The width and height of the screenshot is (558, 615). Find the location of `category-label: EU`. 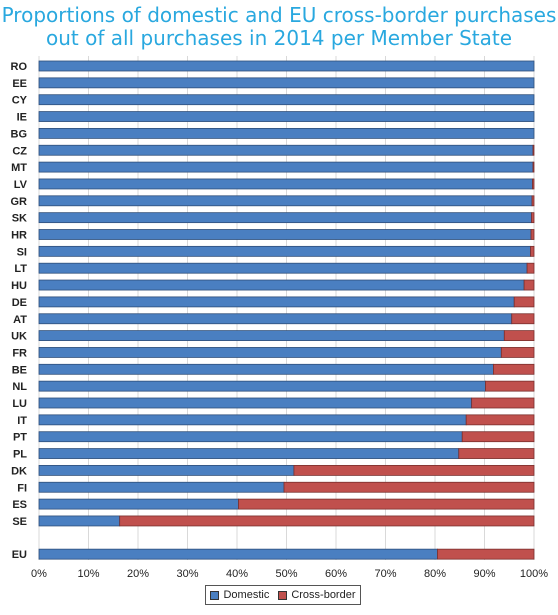

category-label: EU is located at coordinates (19, 555).